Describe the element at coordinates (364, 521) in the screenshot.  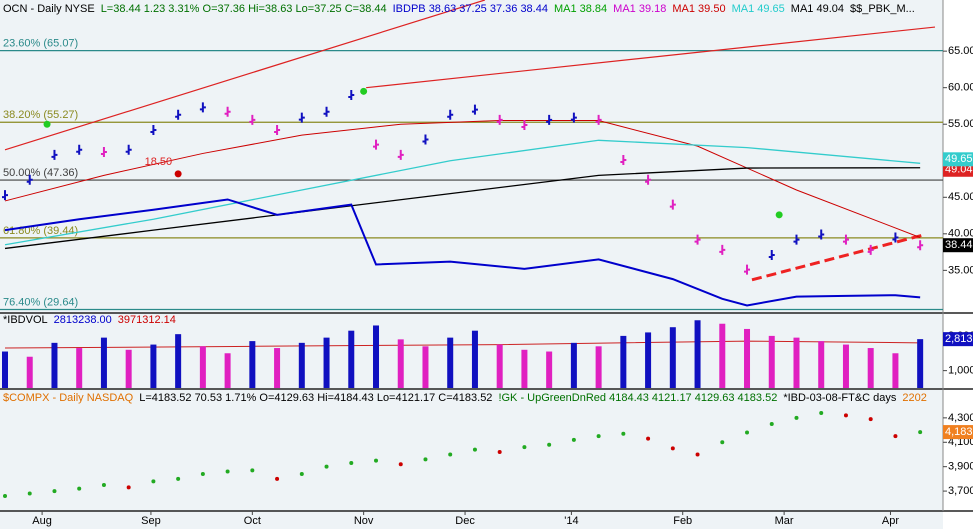
I see `x-tick-label: Nov` at that location.